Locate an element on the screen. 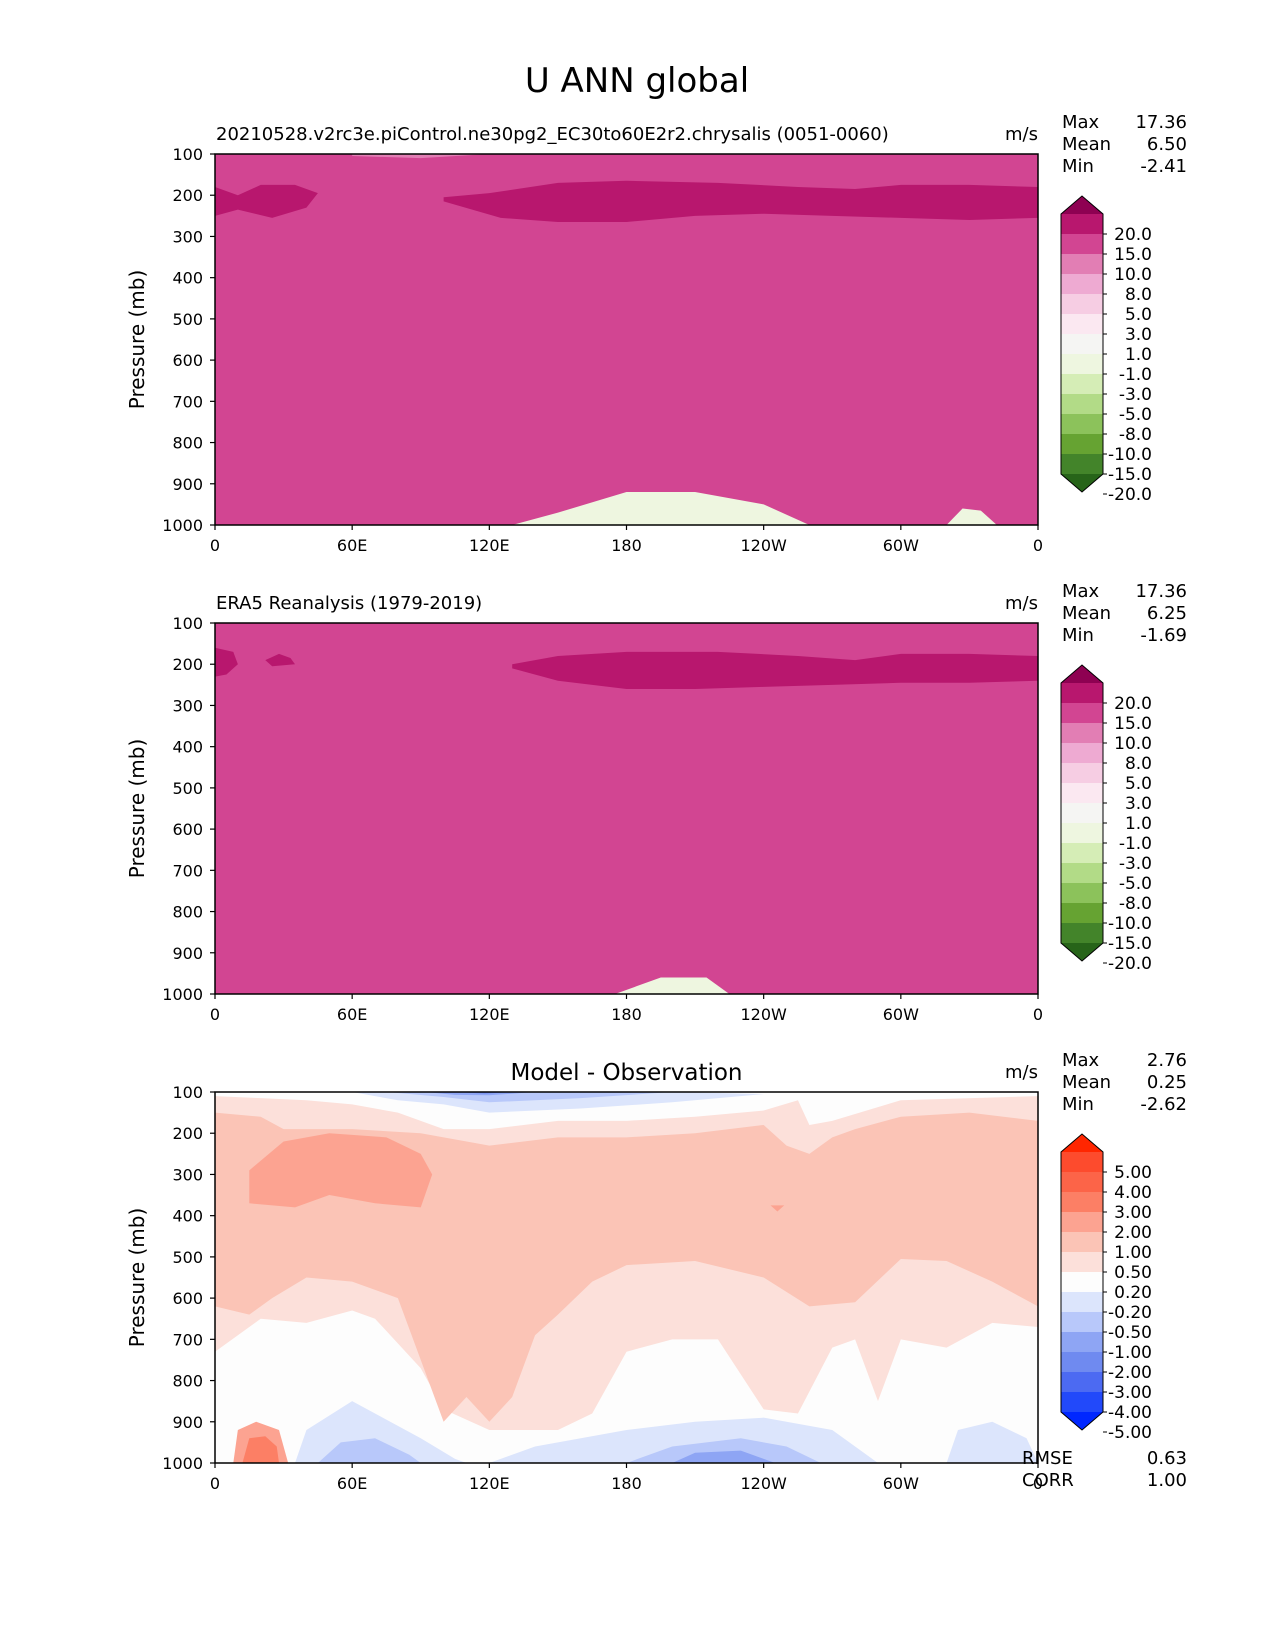 This screenshot has height=1650, width=1275. colorbar-tick-label: -10.0 is located at coordinates (1130, 455).